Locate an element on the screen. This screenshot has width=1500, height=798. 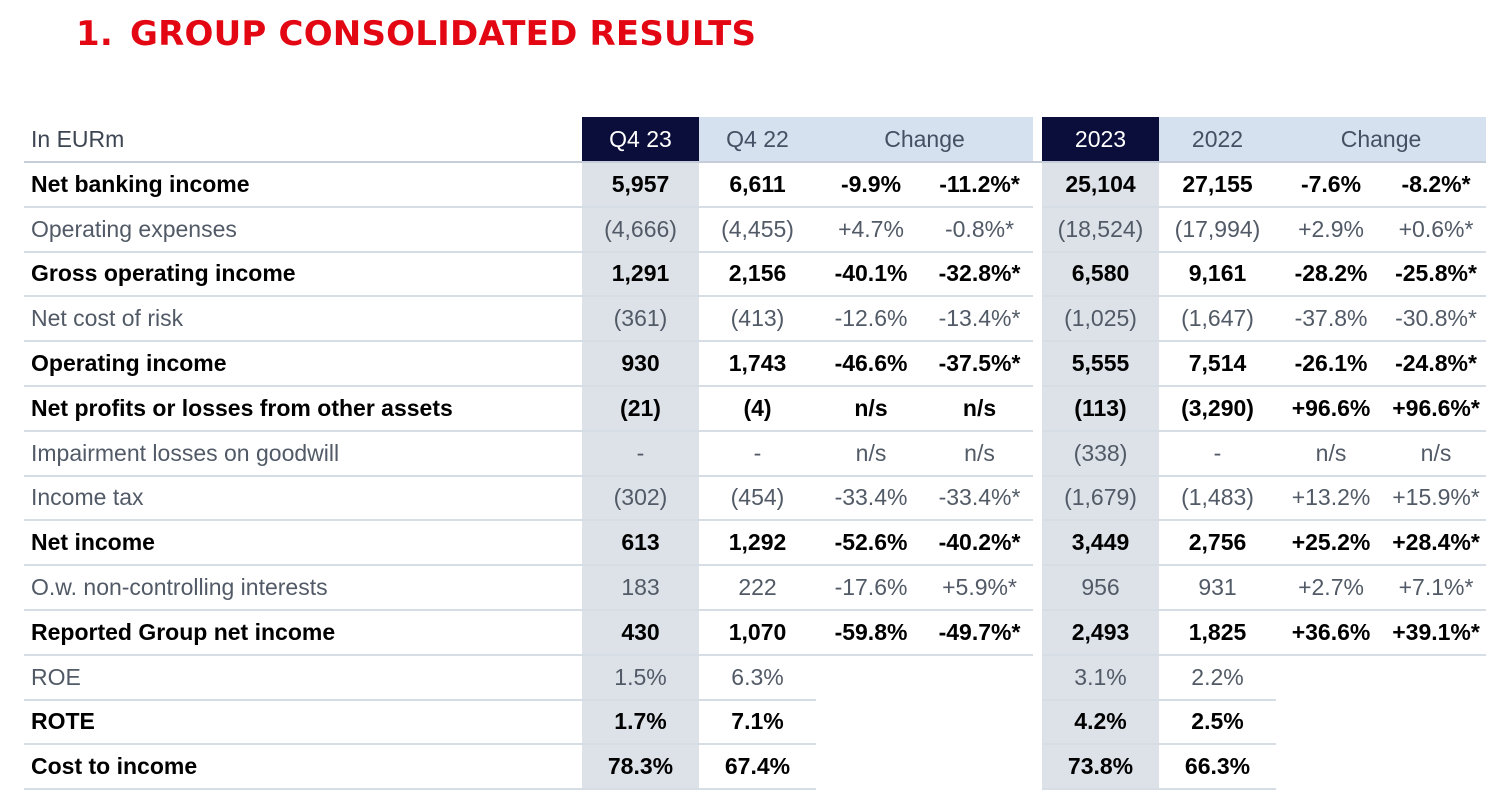
cell-q4-23: - is located at coordinates (640, 453).